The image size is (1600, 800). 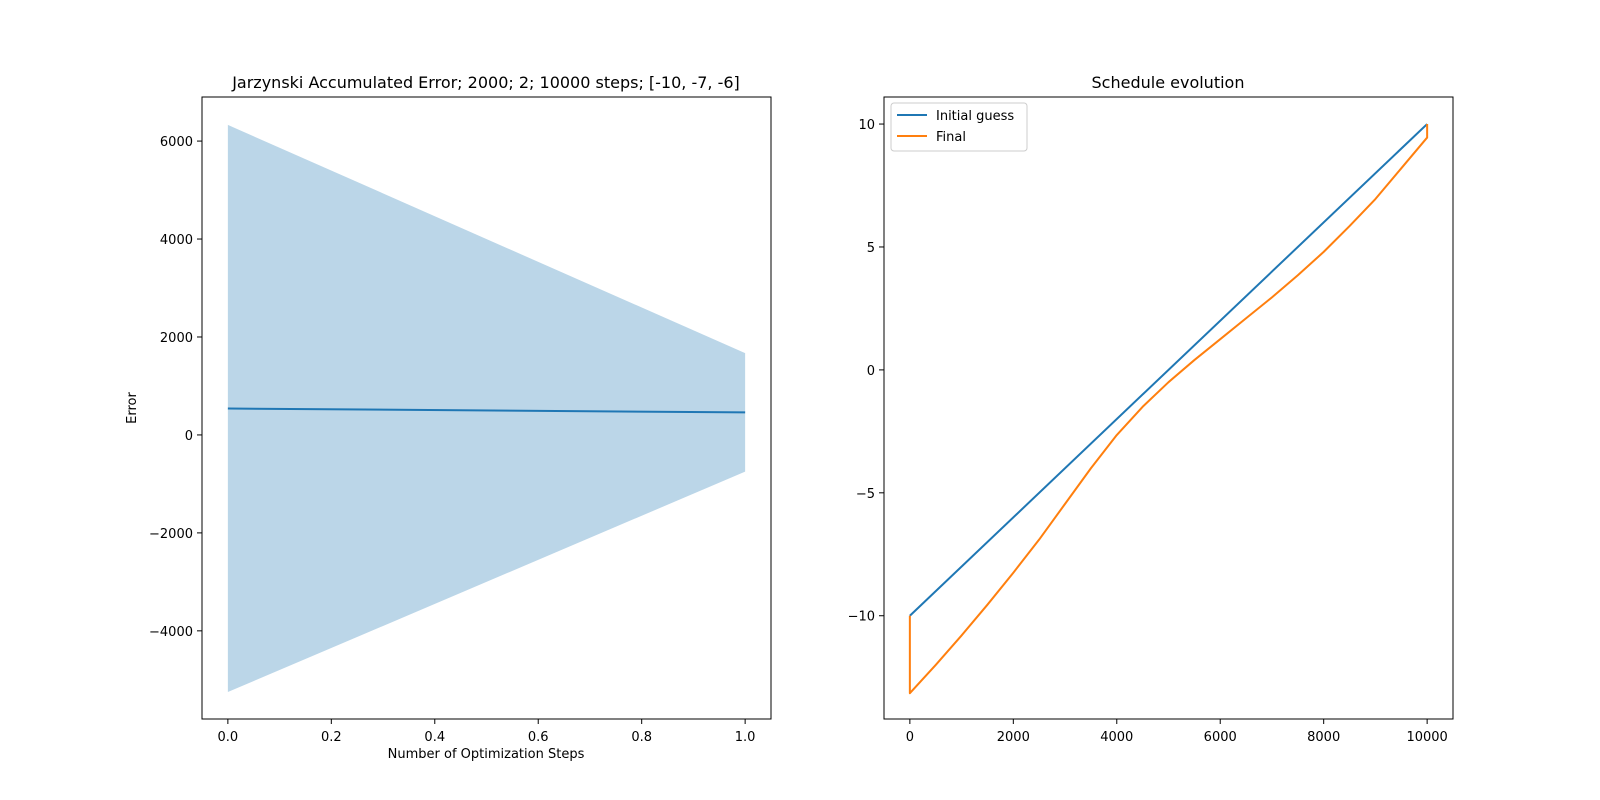 What do you see at coordinates (959, 127) in the screenshot?
I see `schedule-chart-legend: Initial guess Final` at bounding box center [959, 127].